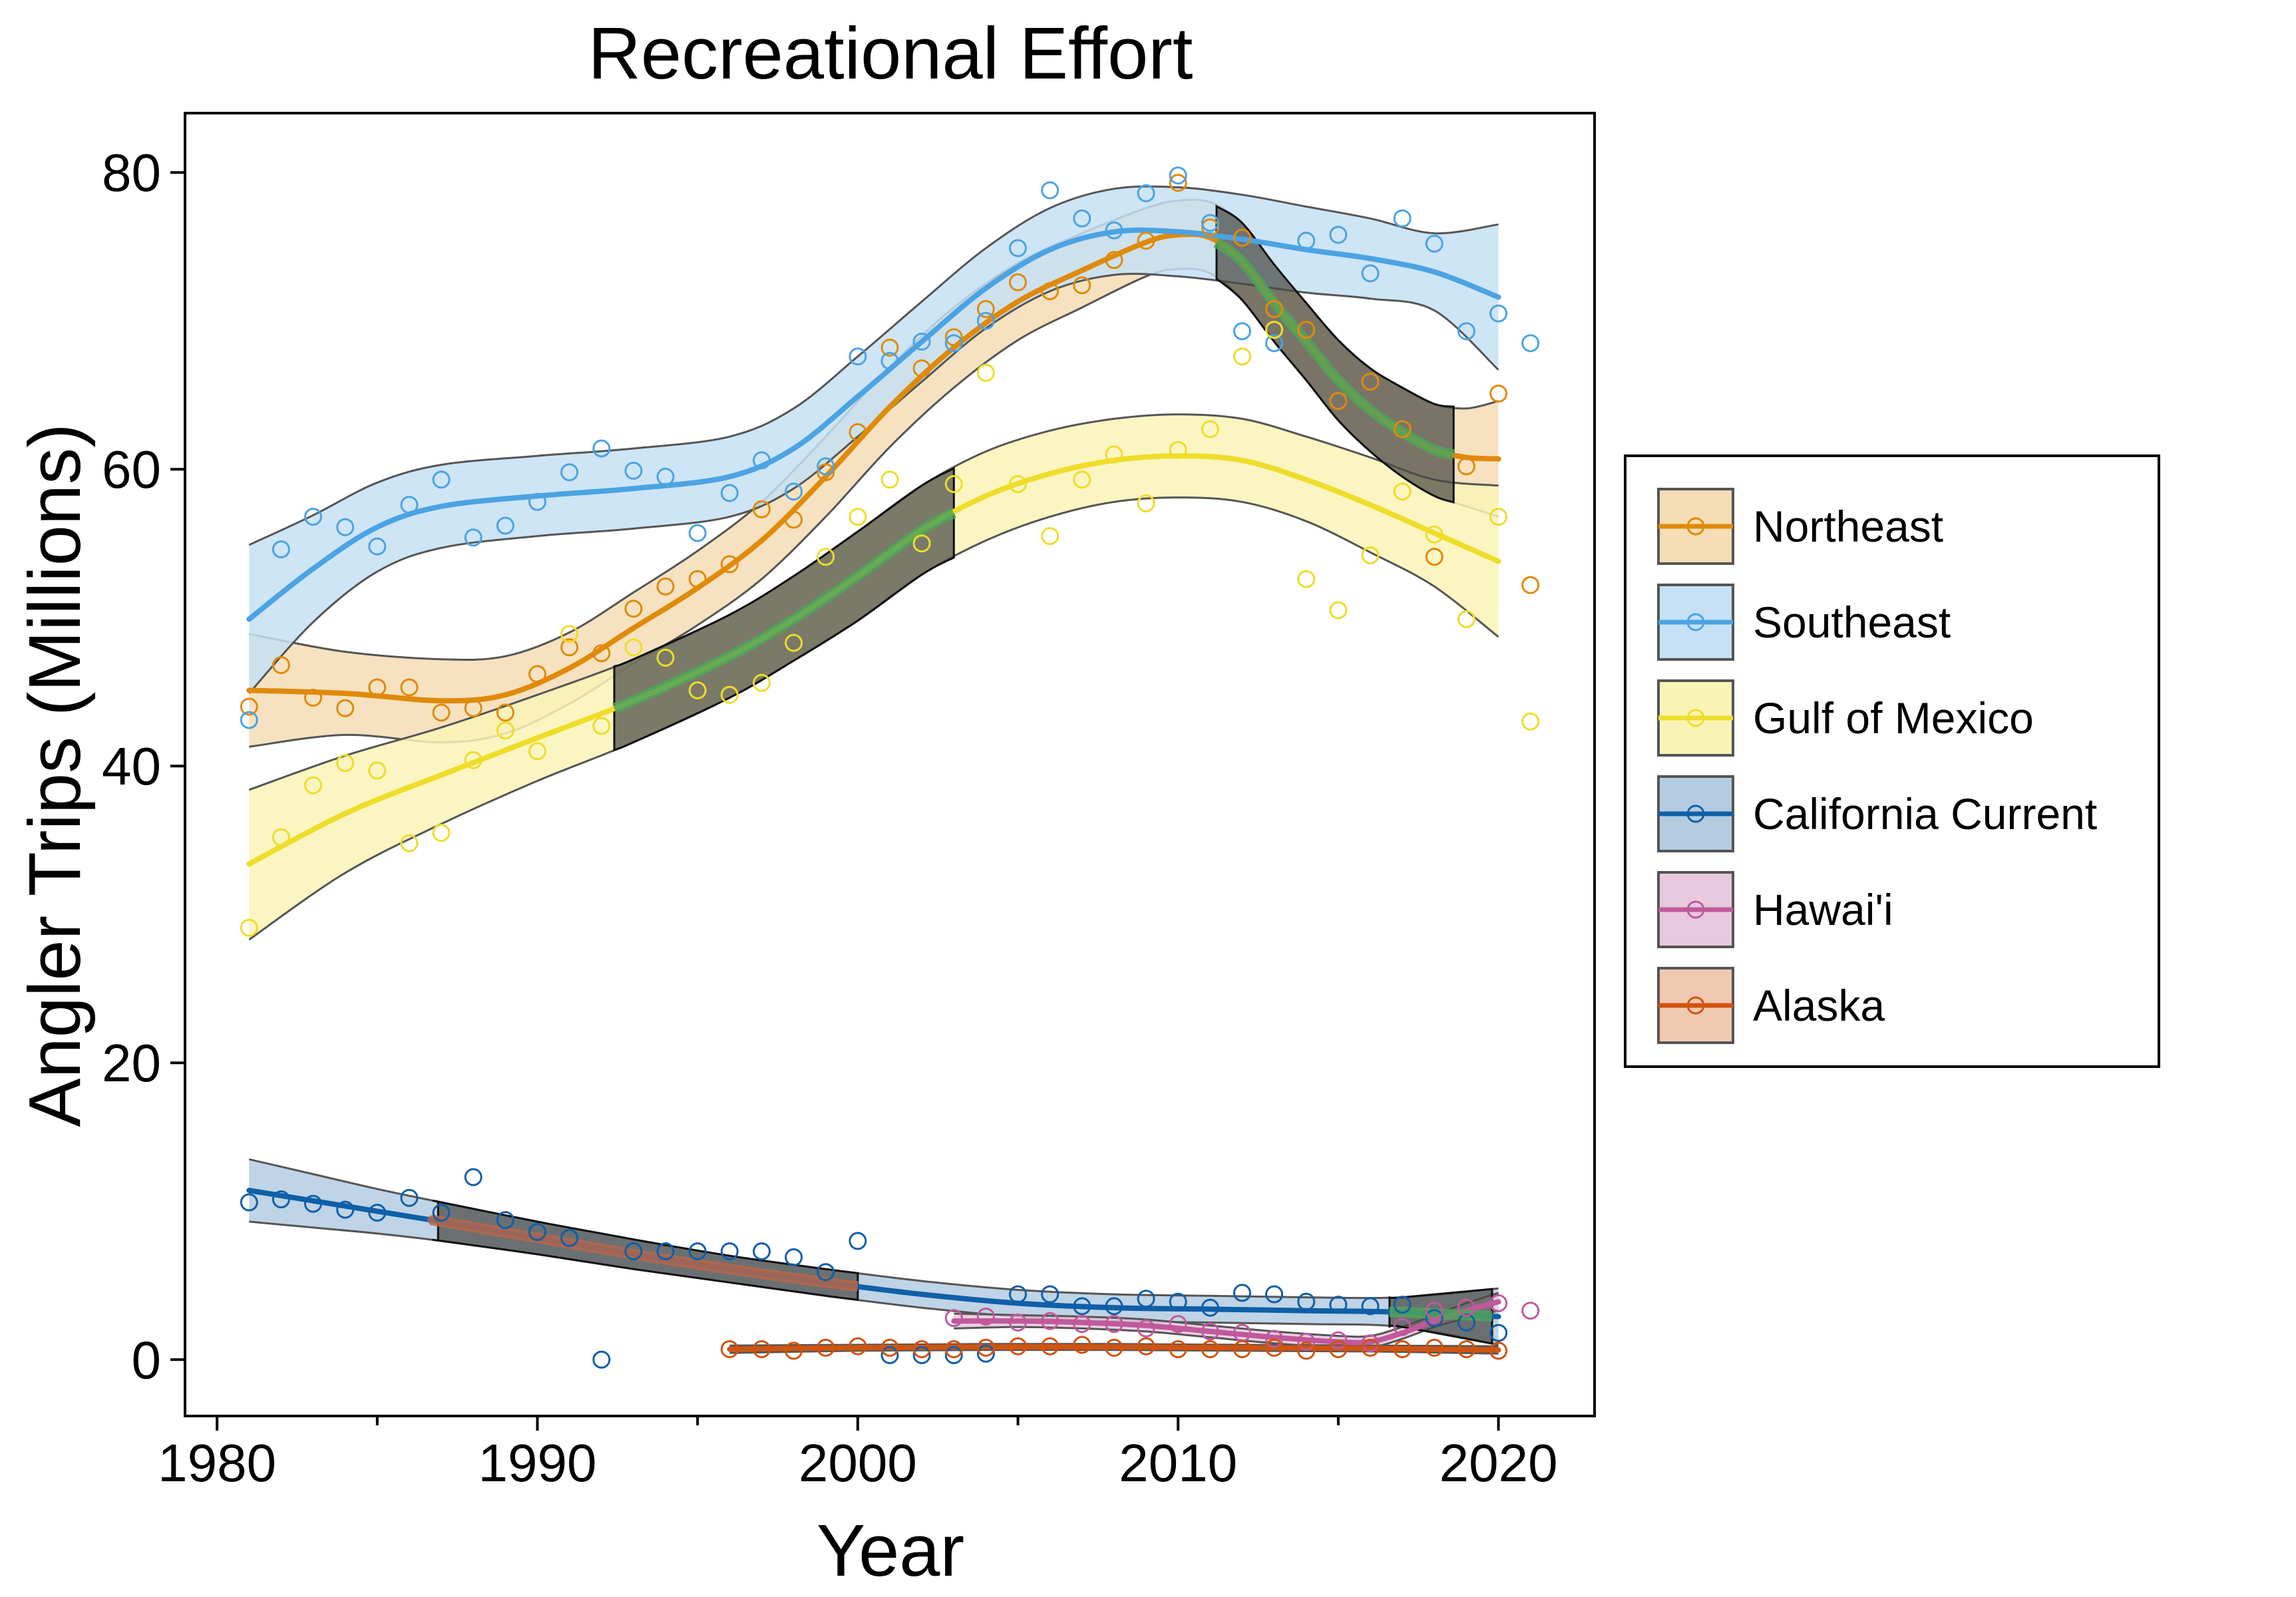 This screenshot has height=1597, width=2296. What do you see at coordinates (1925, 813) in the screenshot?
I see `legend-label-3: California Current` at bounding box center [1925, 813].